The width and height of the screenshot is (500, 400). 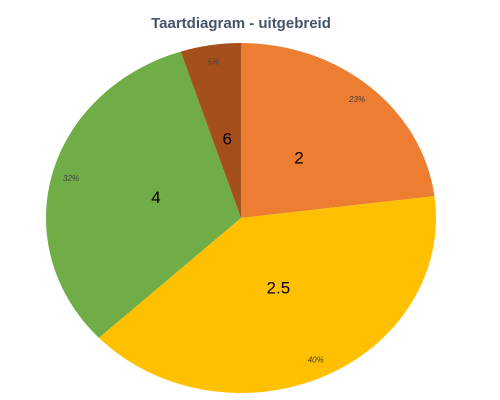 I want to click on pie-slice, so click(x=210, y=130).